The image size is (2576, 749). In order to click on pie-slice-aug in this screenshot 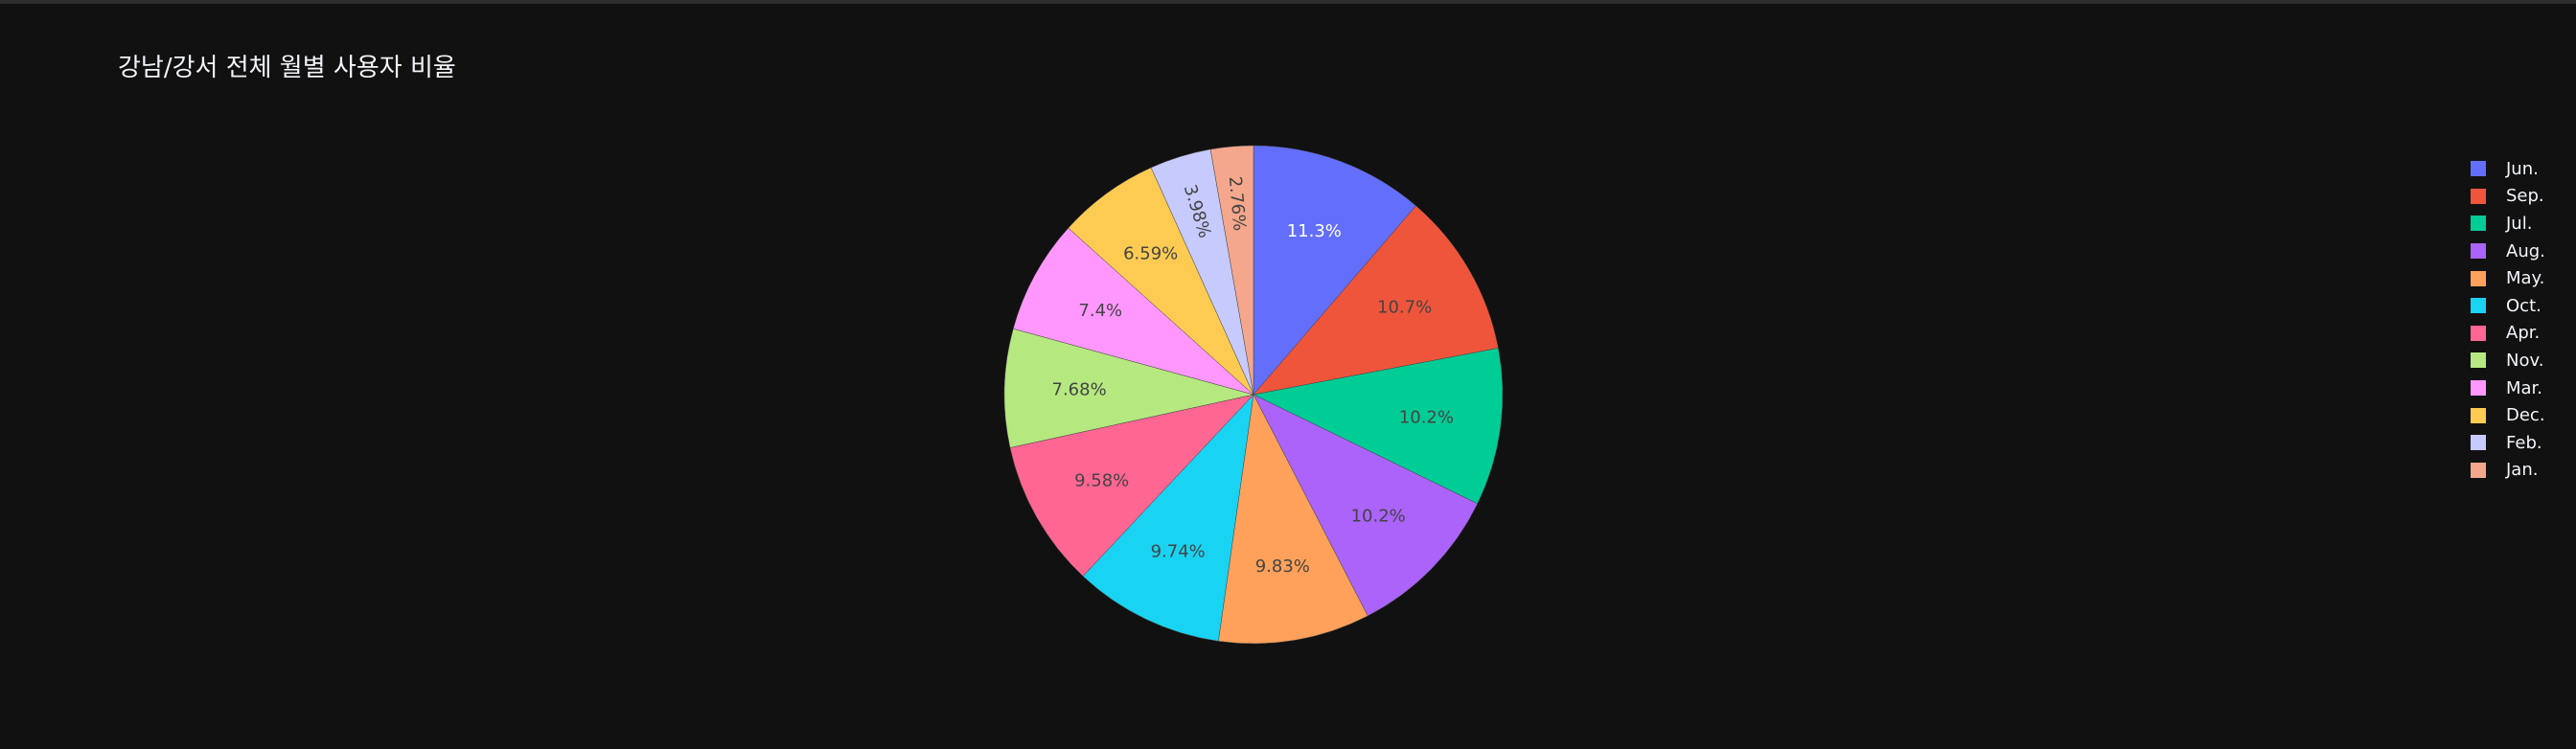, I will do `click(1366, 505)`.